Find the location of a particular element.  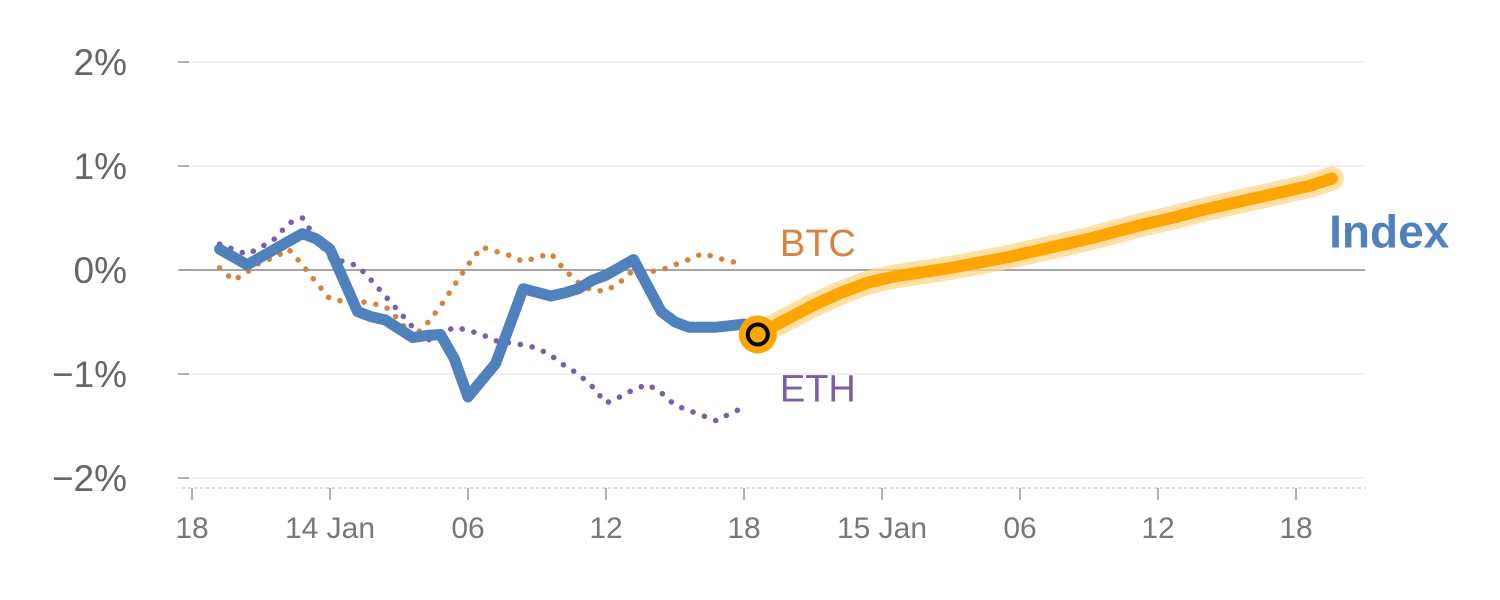

y-tick-label: 2% is located at coordinates (100, 62).